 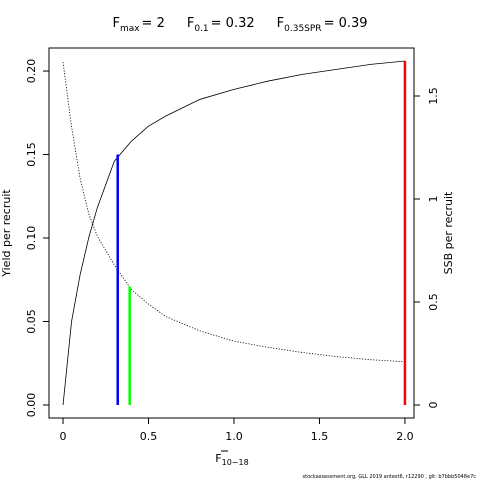 What do you see at coordinates (233, 23) in the screenshot?
I see `title-value: = 0.32` at bounding box center [233, 23].